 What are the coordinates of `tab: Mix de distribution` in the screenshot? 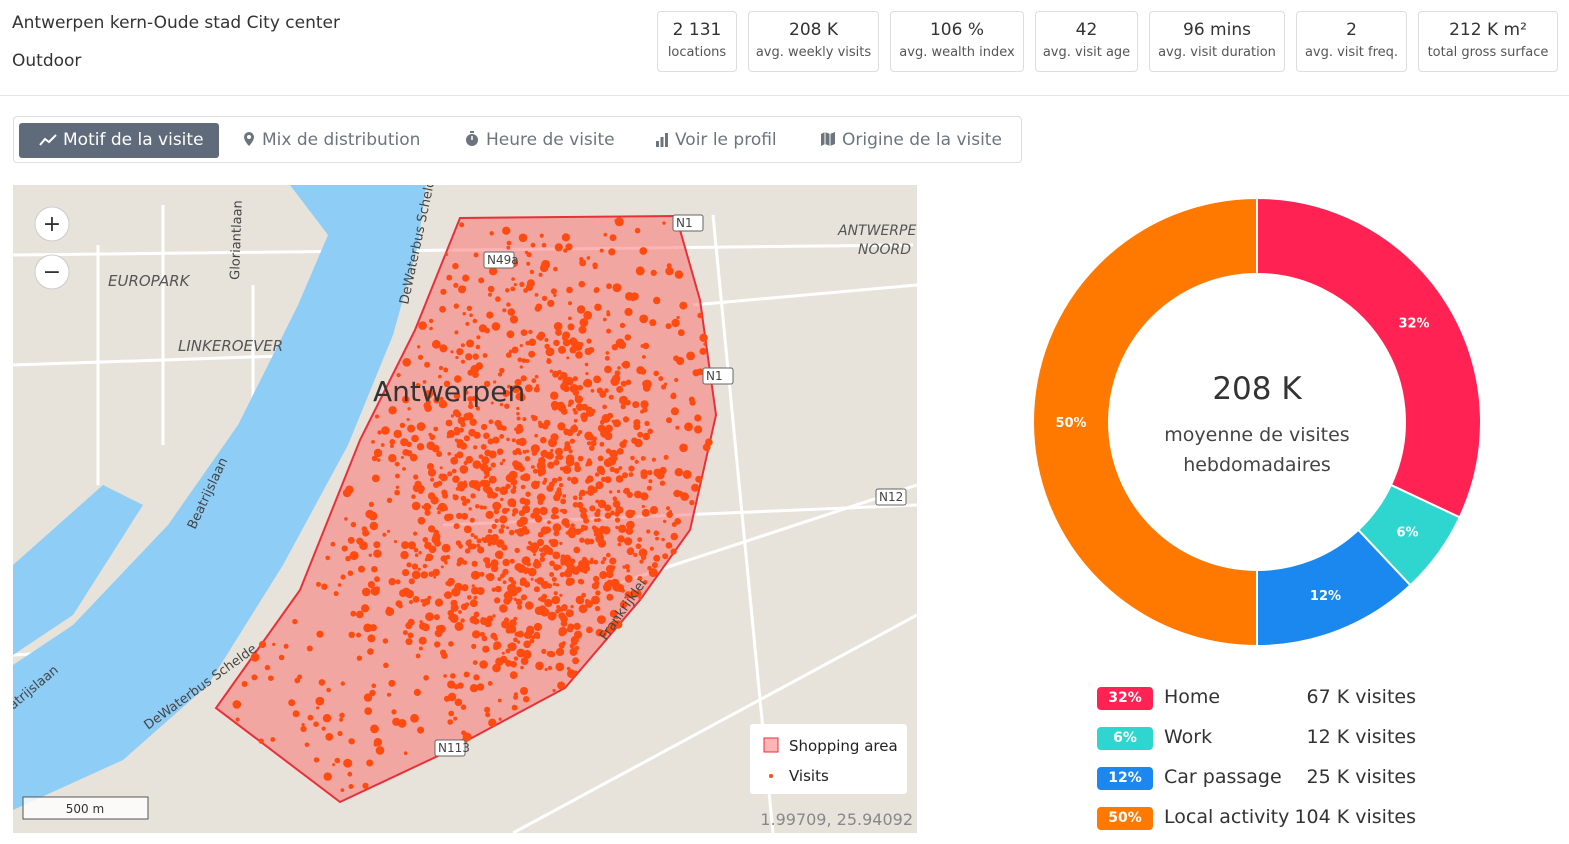 It's located at (331, 140).